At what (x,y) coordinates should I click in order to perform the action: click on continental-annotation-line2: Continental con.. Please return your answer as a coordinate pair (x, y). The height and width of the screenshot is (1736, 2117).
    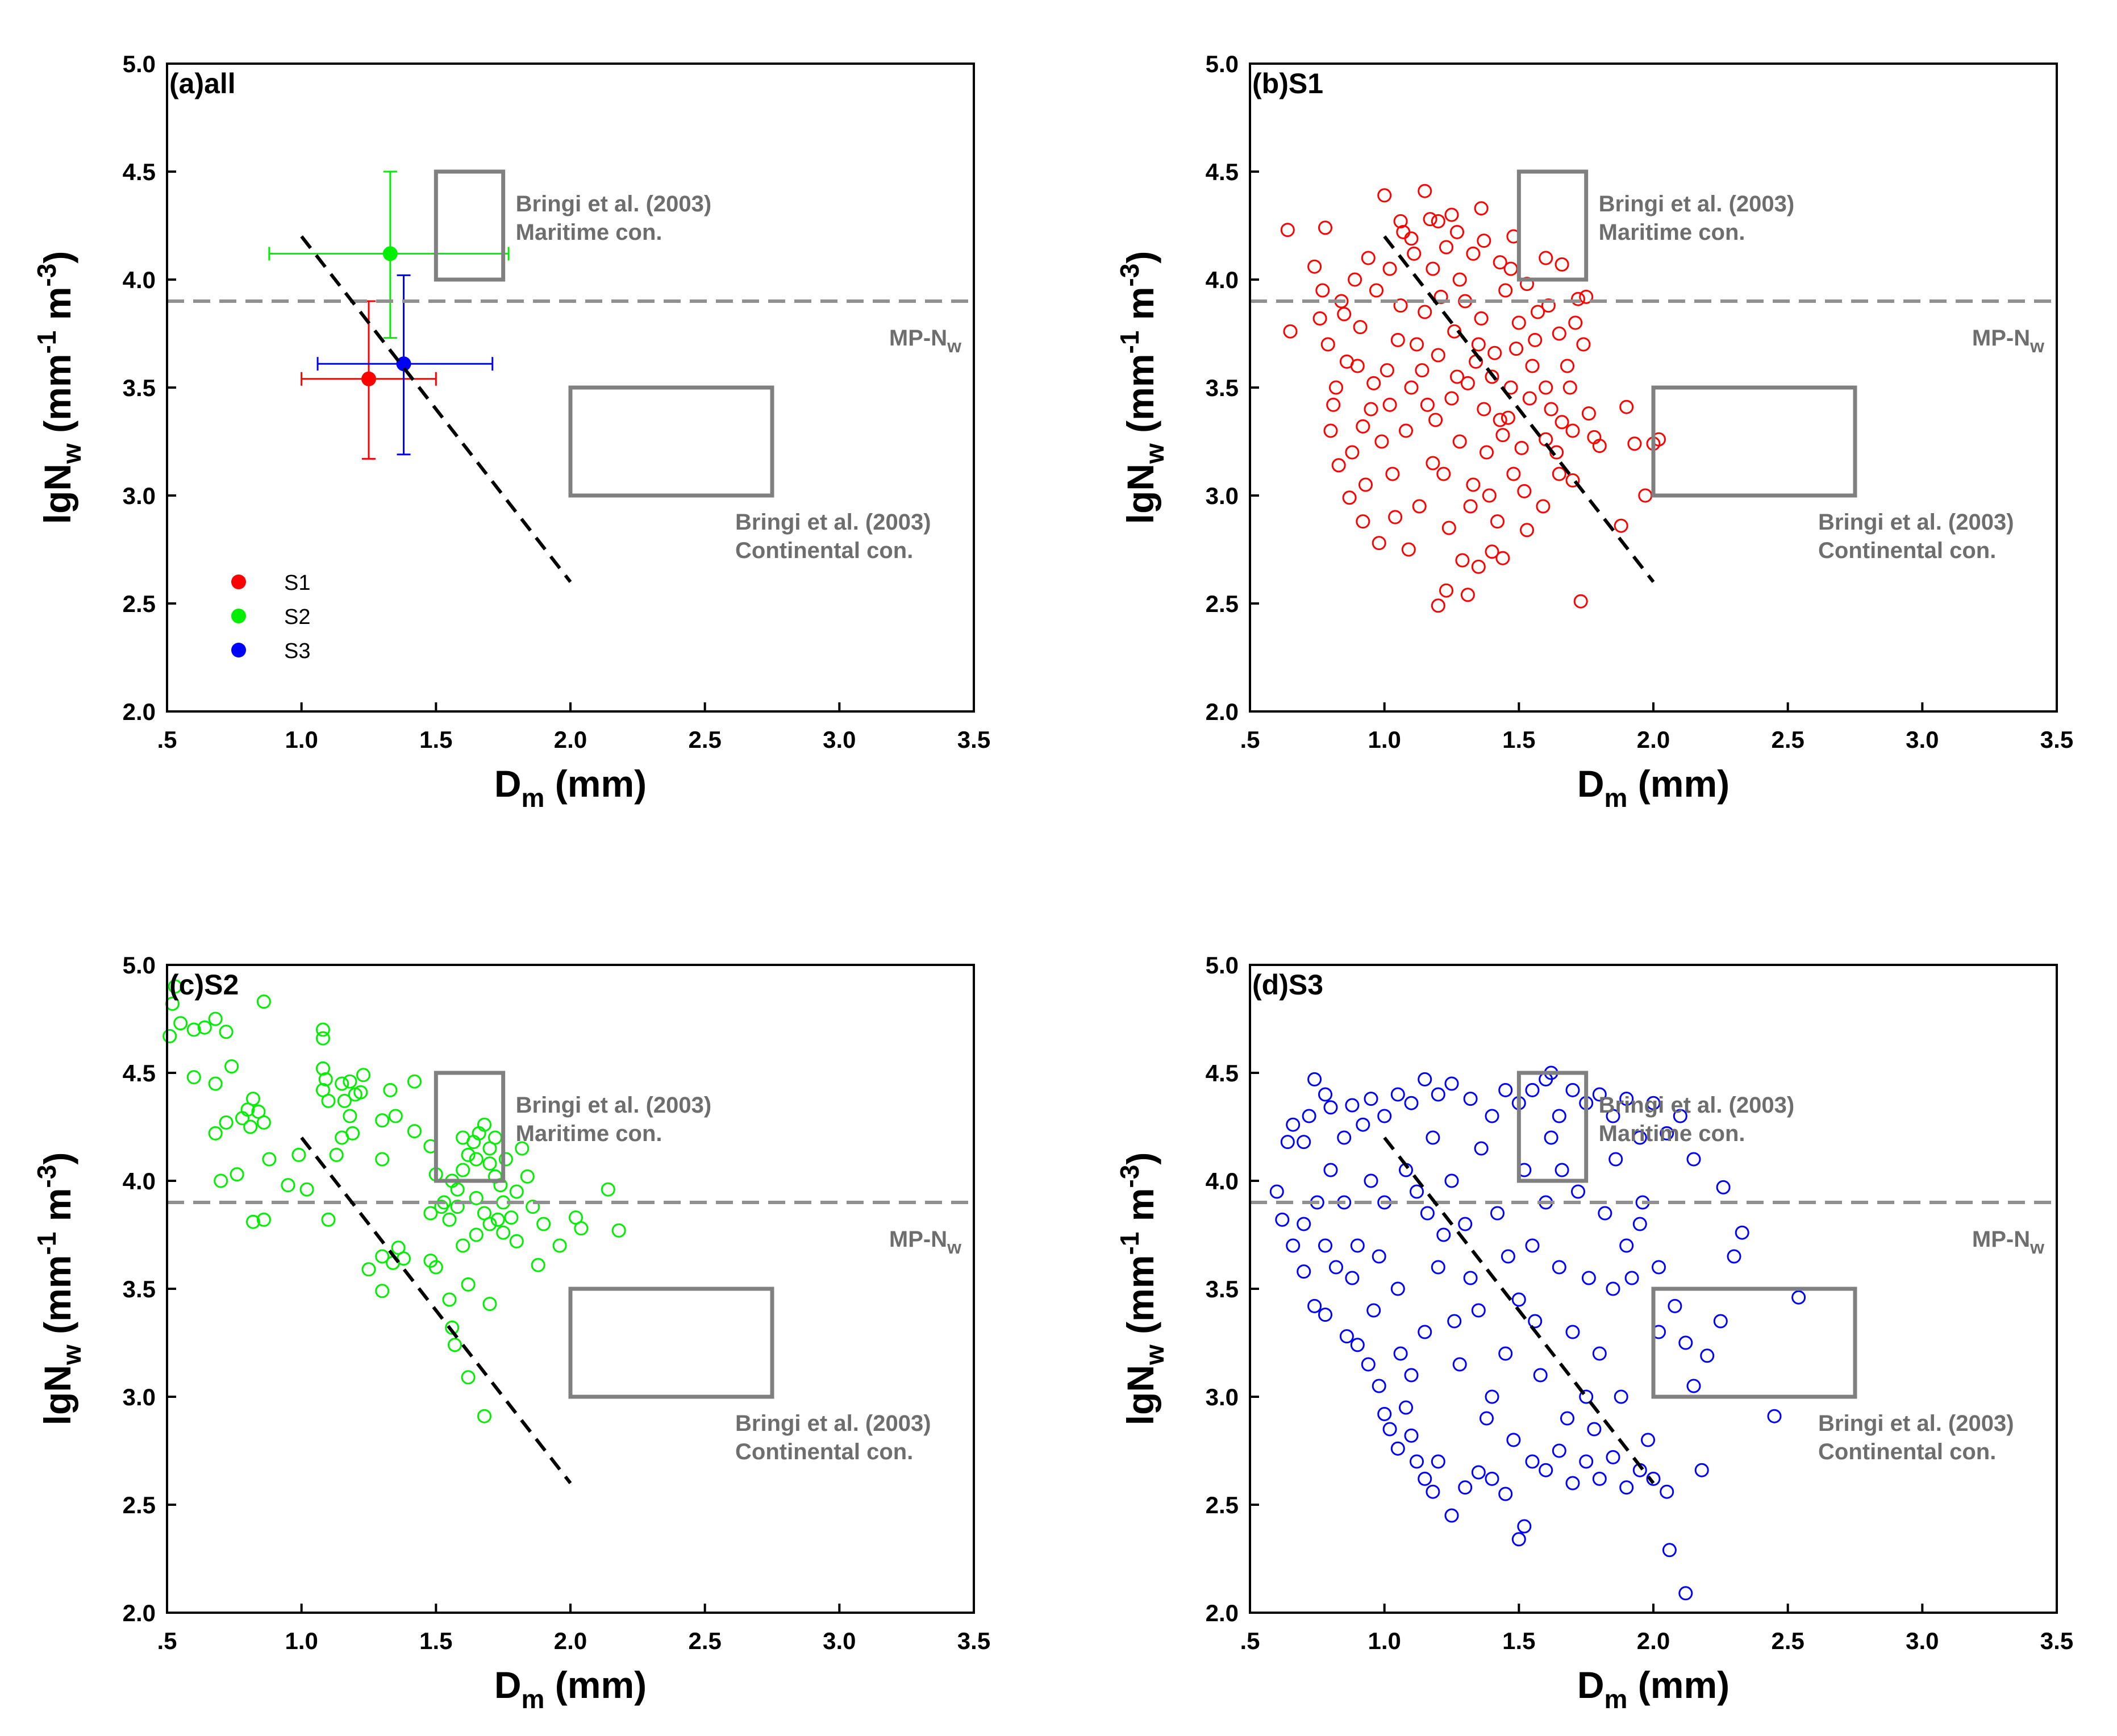
    Looking at the image, I should click on (824, 550).